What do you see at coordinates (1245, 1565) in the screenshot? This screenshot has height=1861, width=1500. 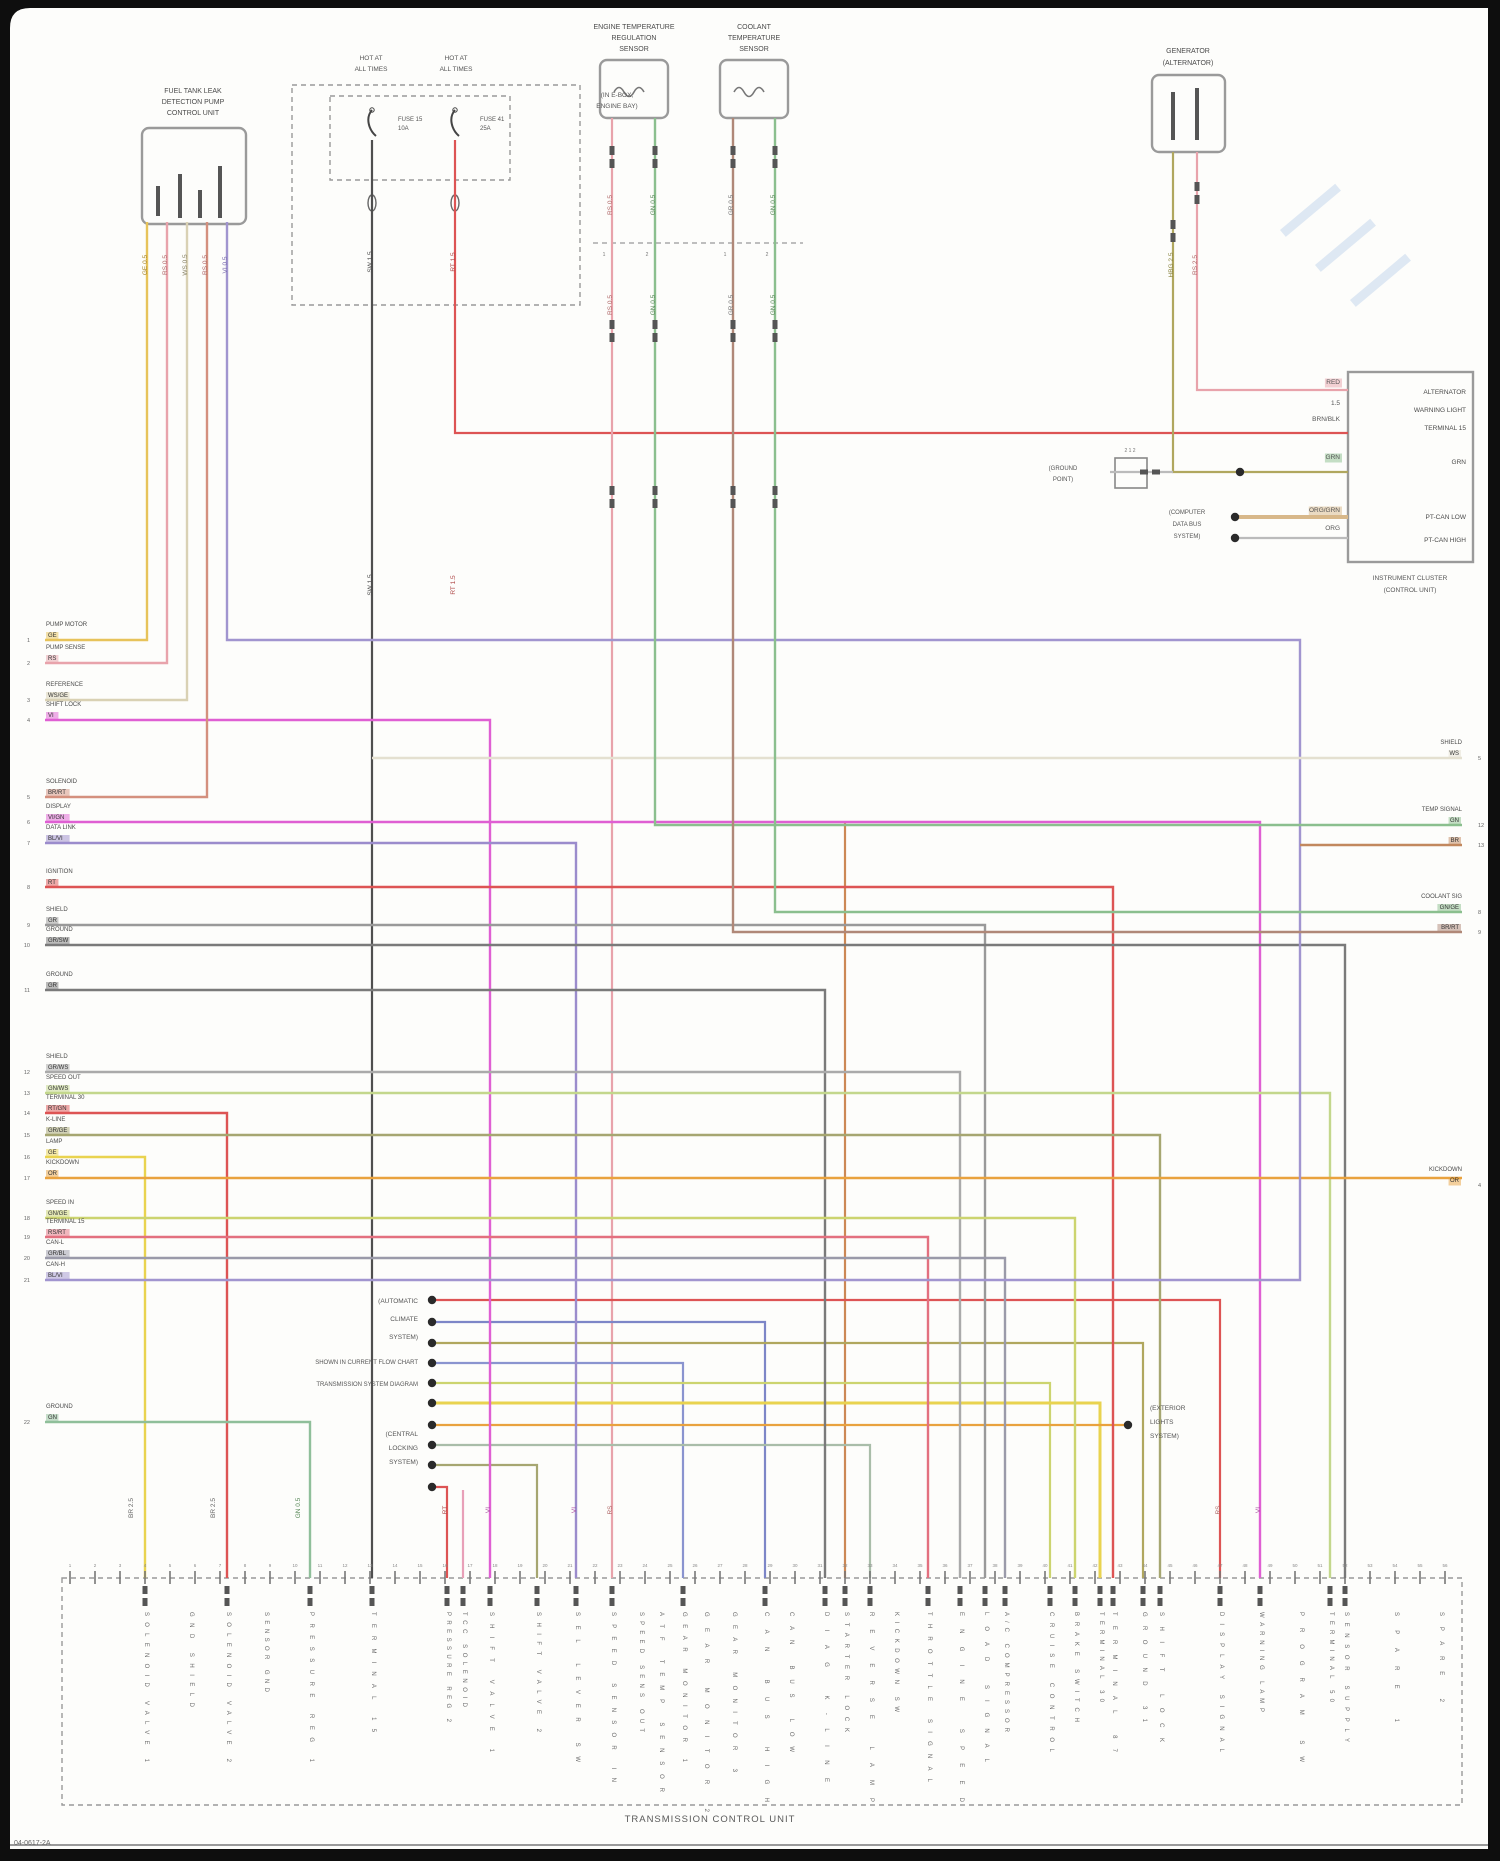 I see `strip-tick-number: 48` at bounding box center [1245, 1565].